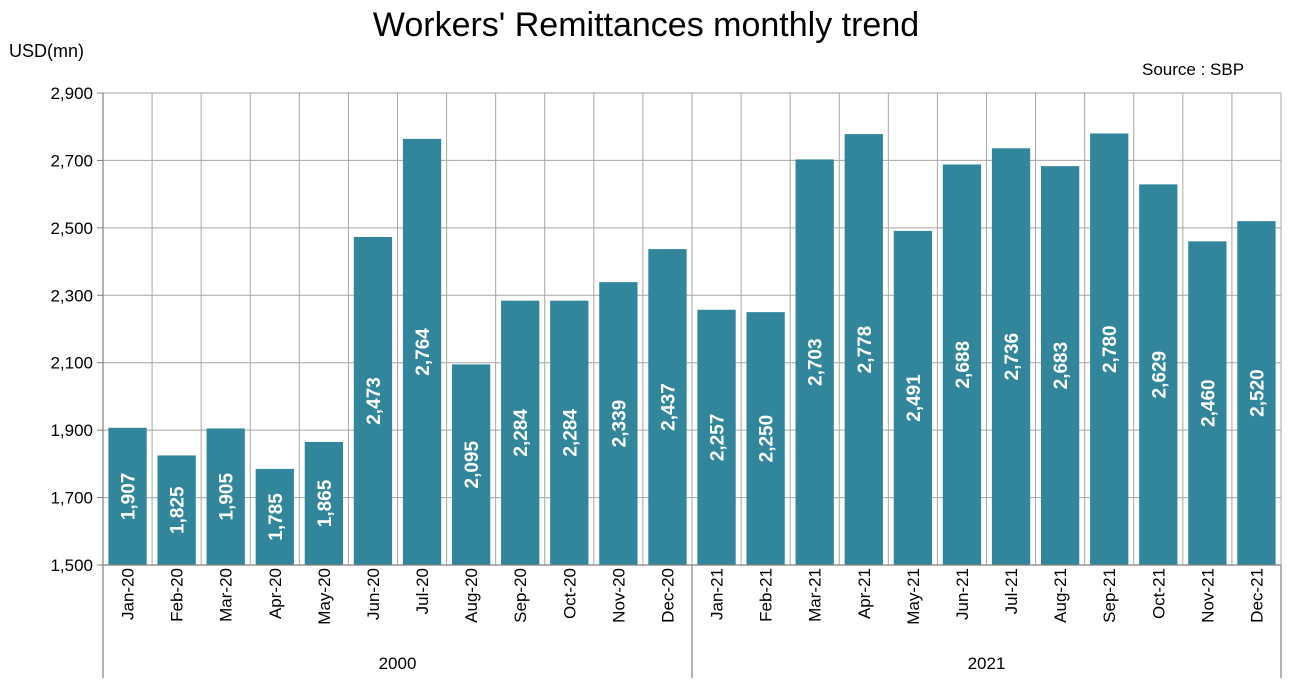 The width and height of the screenshot is (1292, 691). I want to click on bar-data-label: 1,905, so click(227, 497).